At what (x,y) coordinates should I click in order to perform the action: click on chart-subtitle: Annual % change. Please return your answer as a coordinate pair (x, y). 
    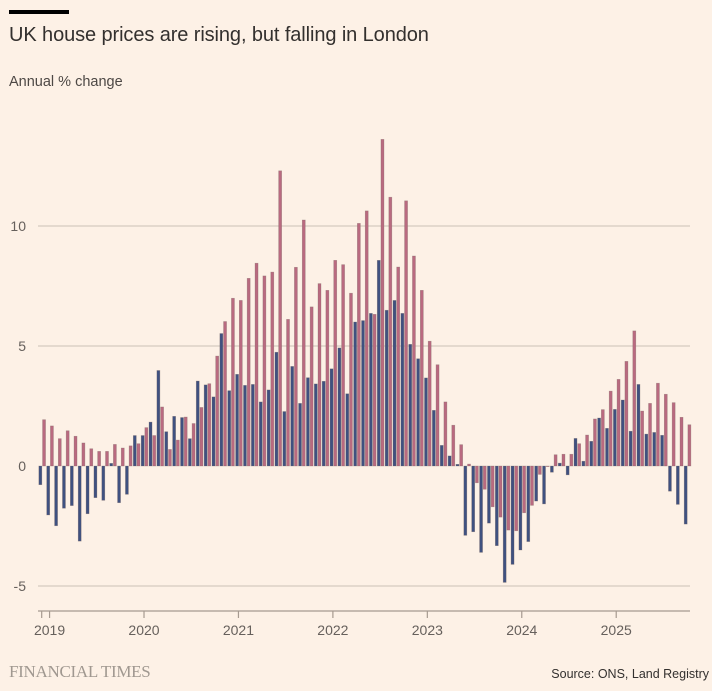
    Looking at the image, I should click on (66, 82).